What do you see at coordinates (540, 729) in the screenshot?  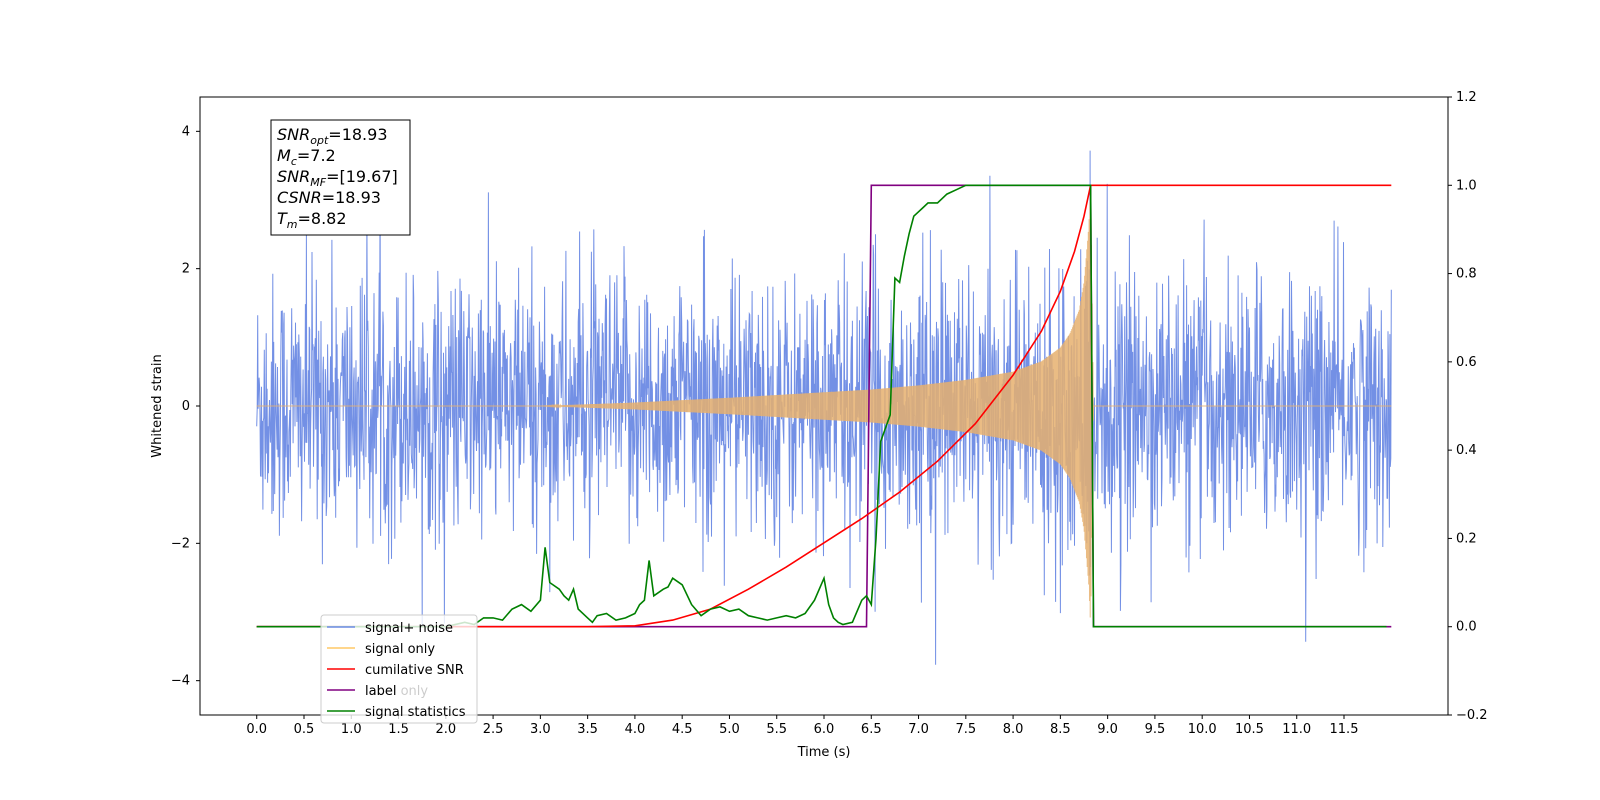 I see `x-tick-label: 3.0` at bounding box center [540, 729].